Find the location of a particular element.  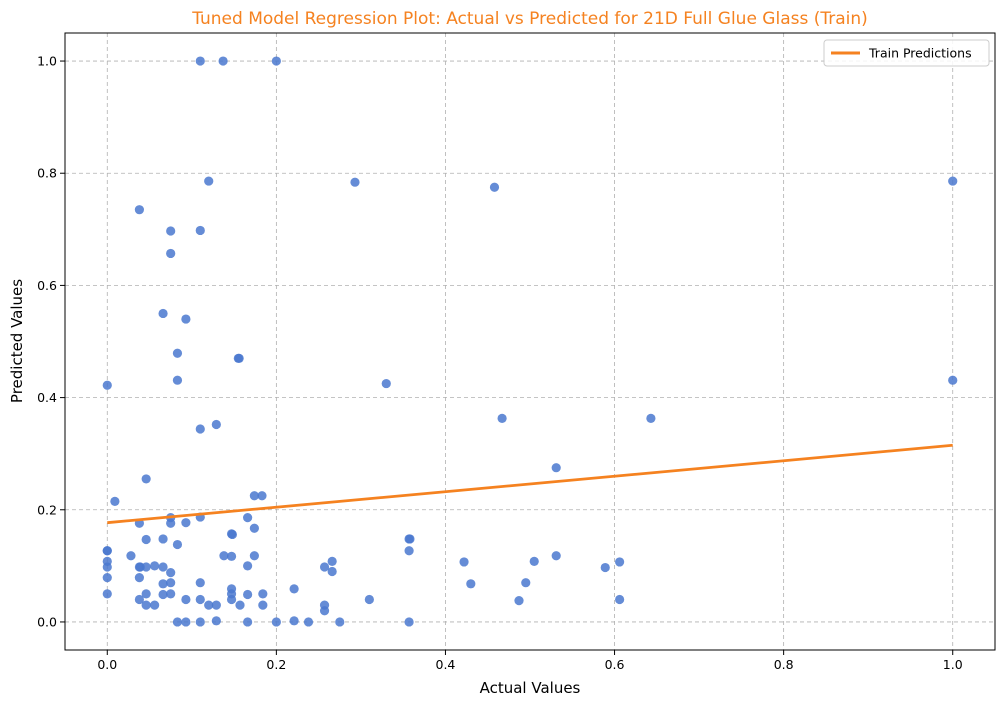

legend-box is located at coordinates (906, 53).